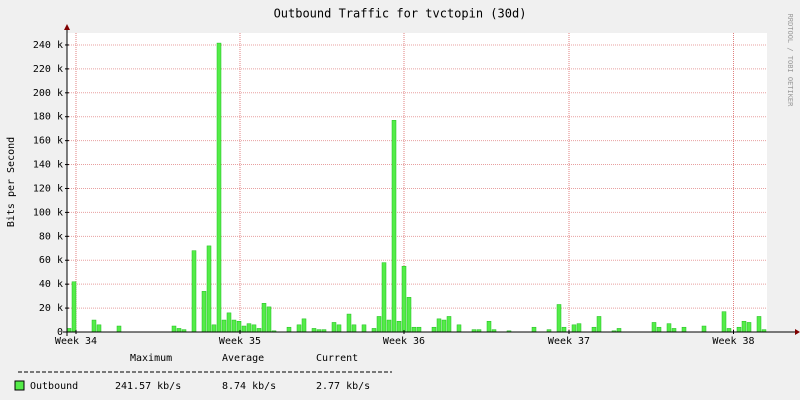 The height and width of the screenshot is (400, 800). Describe the element at coordinates (240, 341) in the screenshot. I see `x-tick-label: Week 35` at that location.